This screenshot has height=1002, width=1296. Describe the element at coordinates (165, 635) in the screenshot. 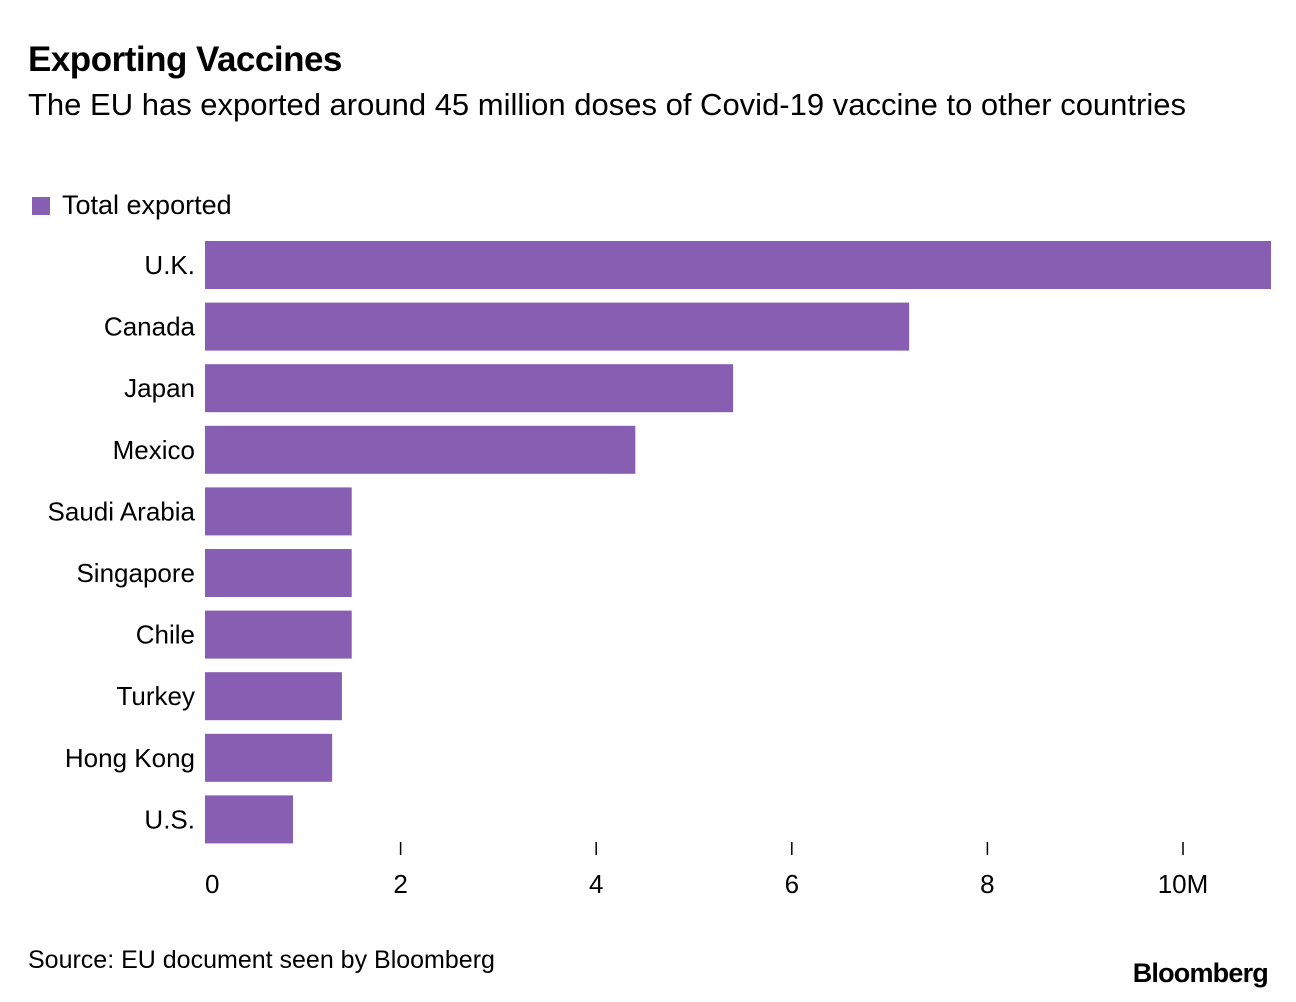

I see `category-label: Chile` at that location.